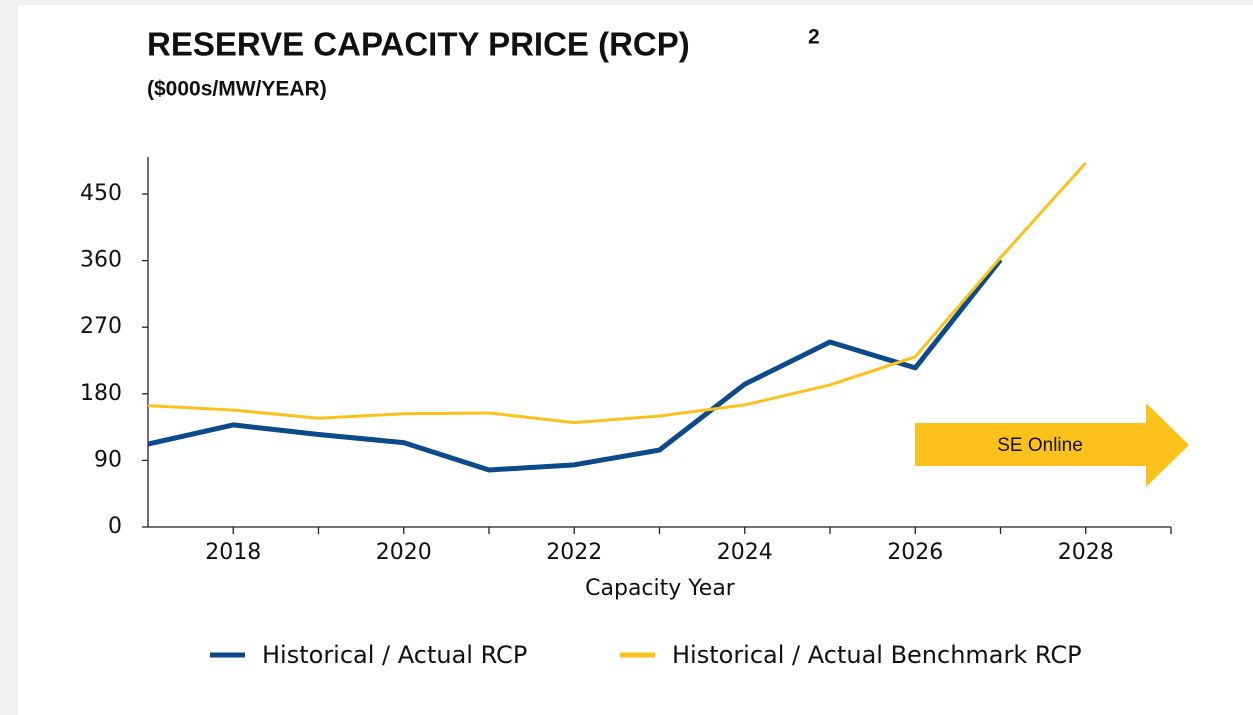  Describe the element at coordinates (660, 588) in the screenshot. I see `x-axis-label: Capacity Year` at that location.